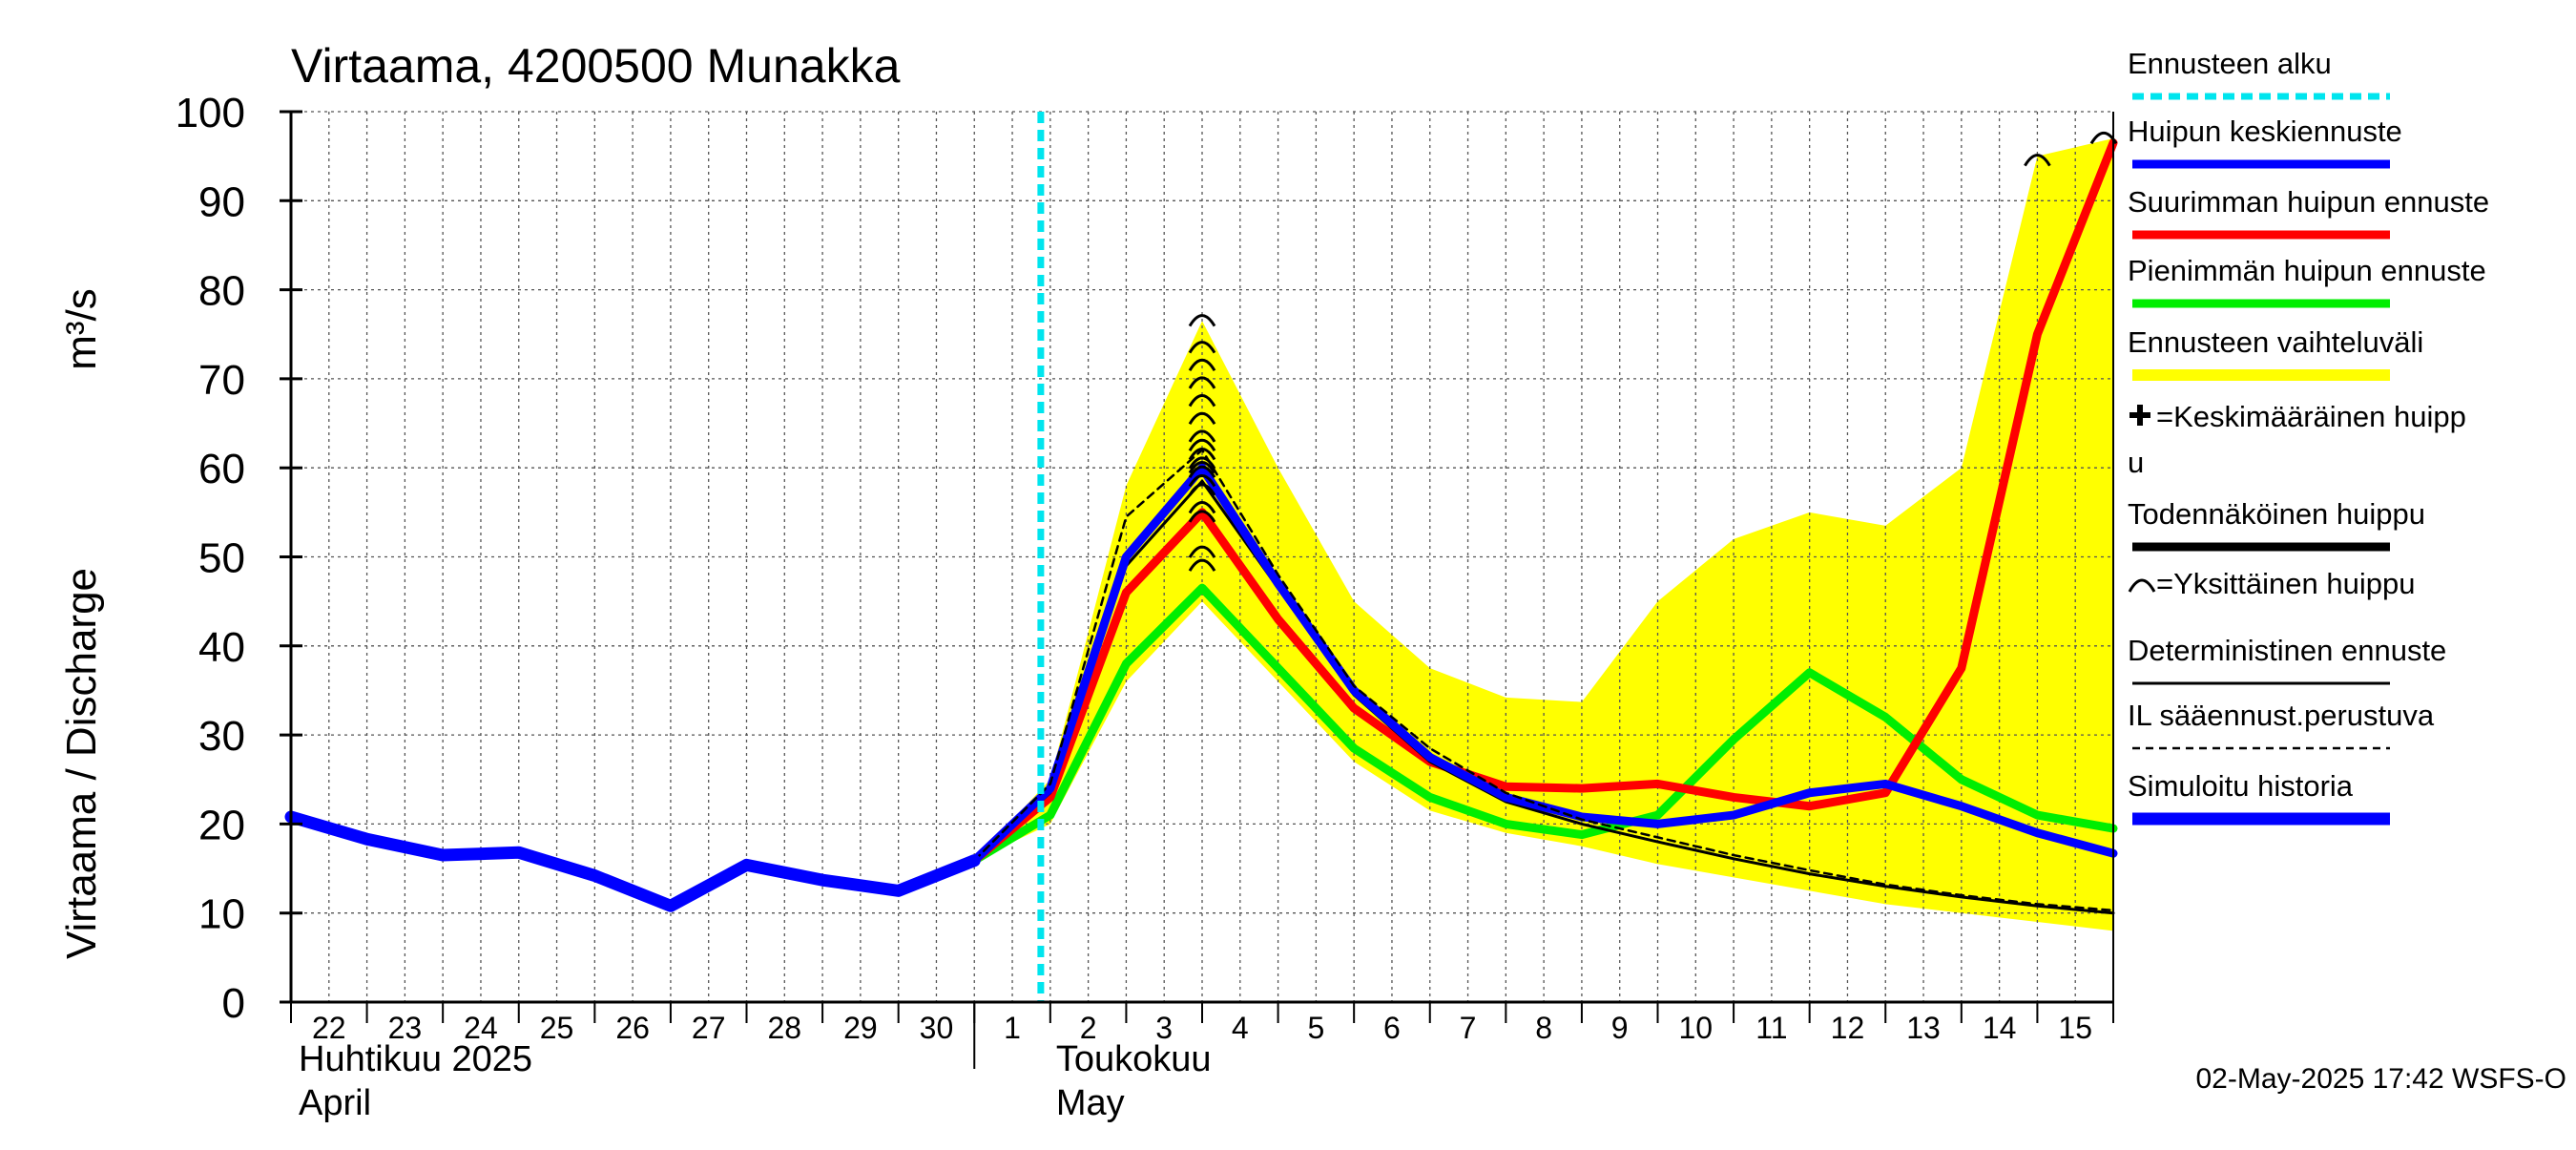  I want to click on y-tick-label: 60, so click(221, 469).